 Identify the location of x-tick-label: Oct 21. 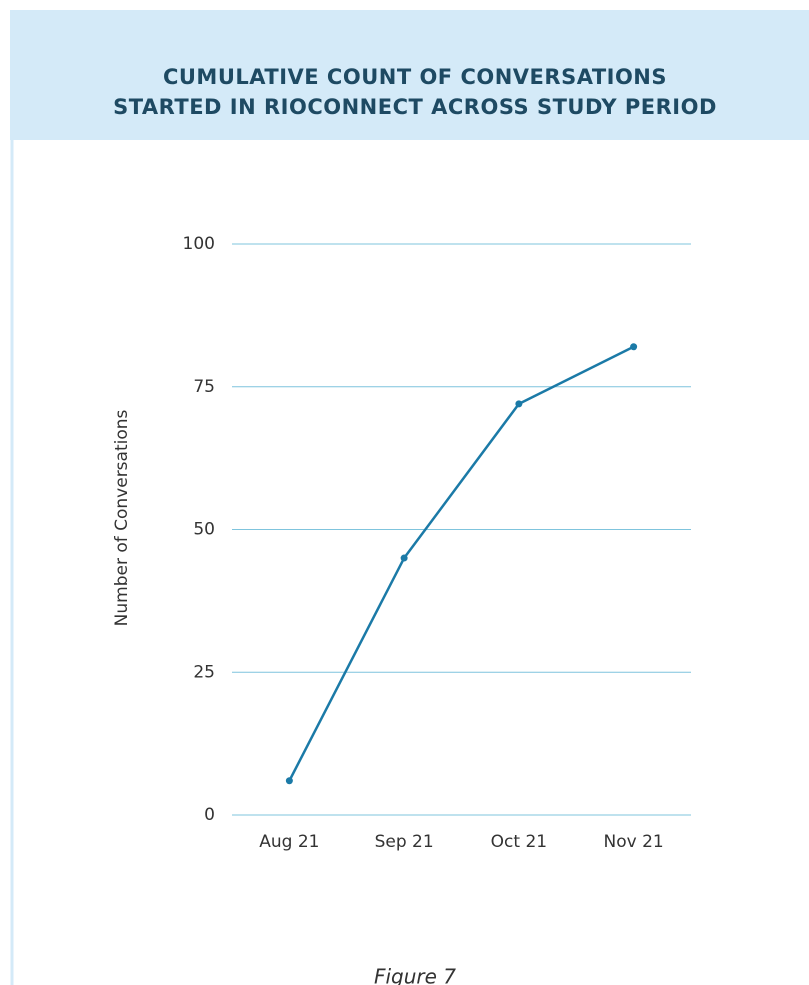
(519, 842).